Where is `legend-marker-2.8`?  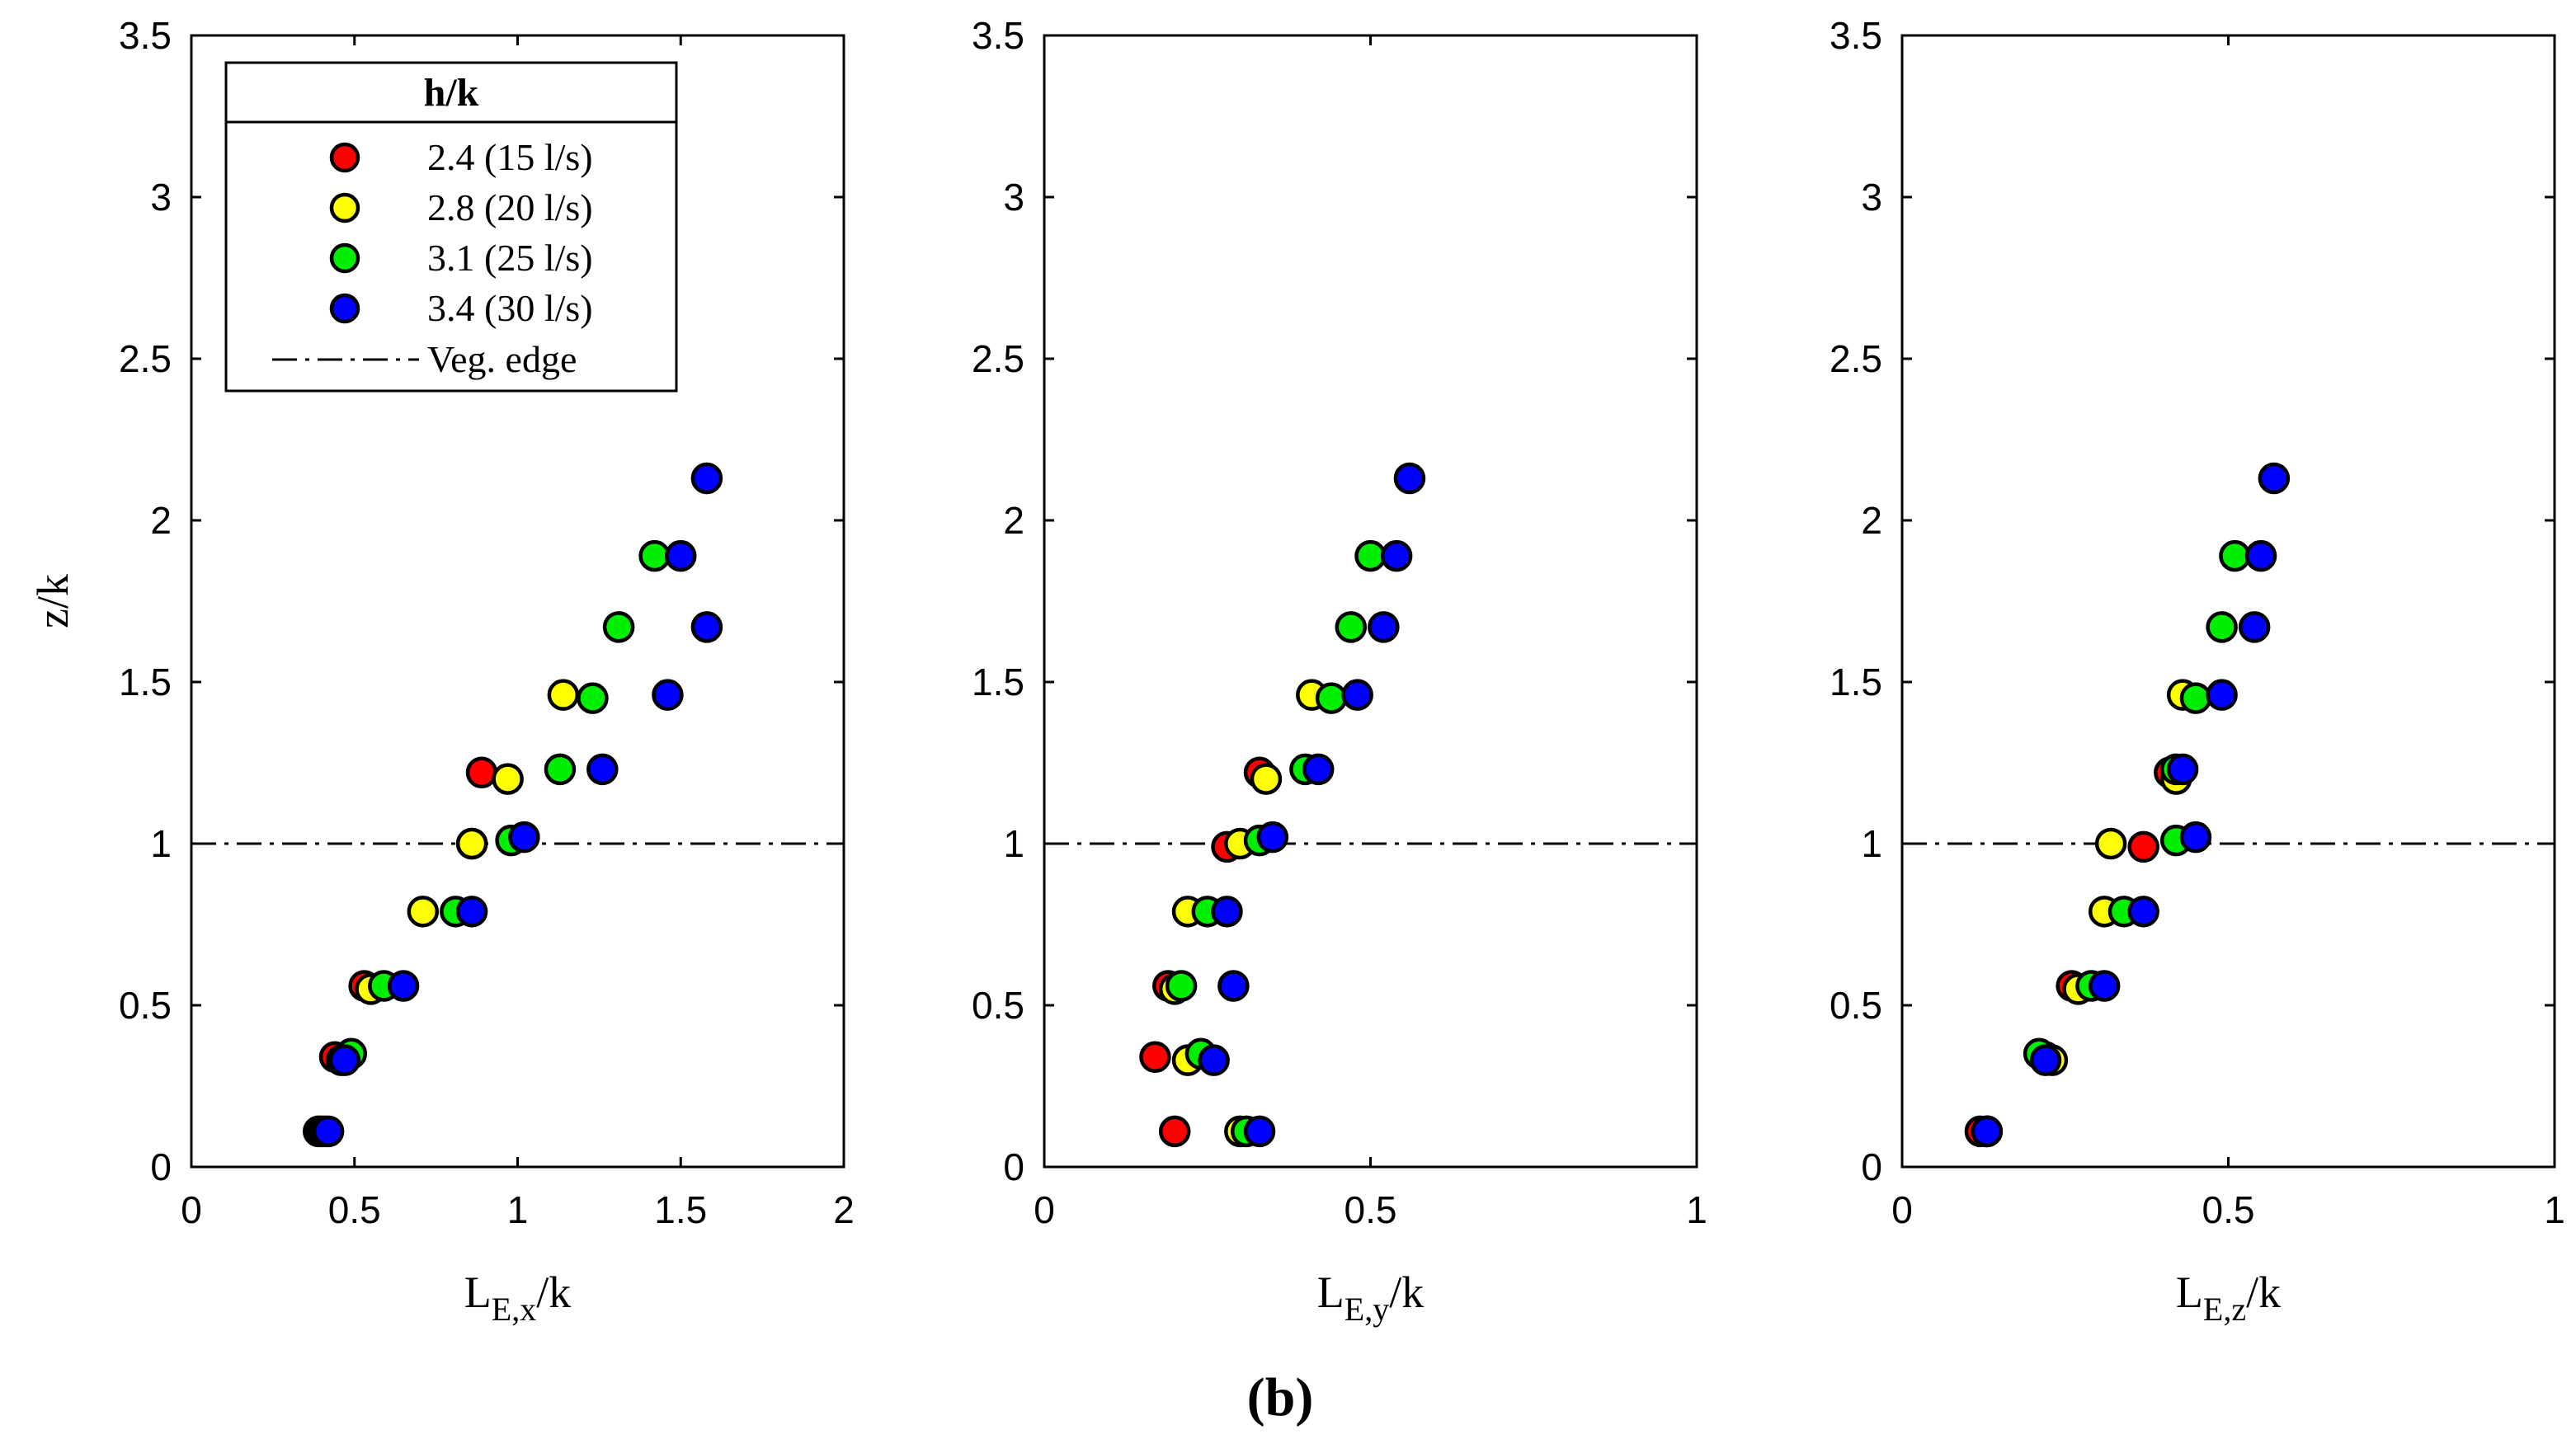 legend-marker-2.8 is located at coordinates (344, 207).